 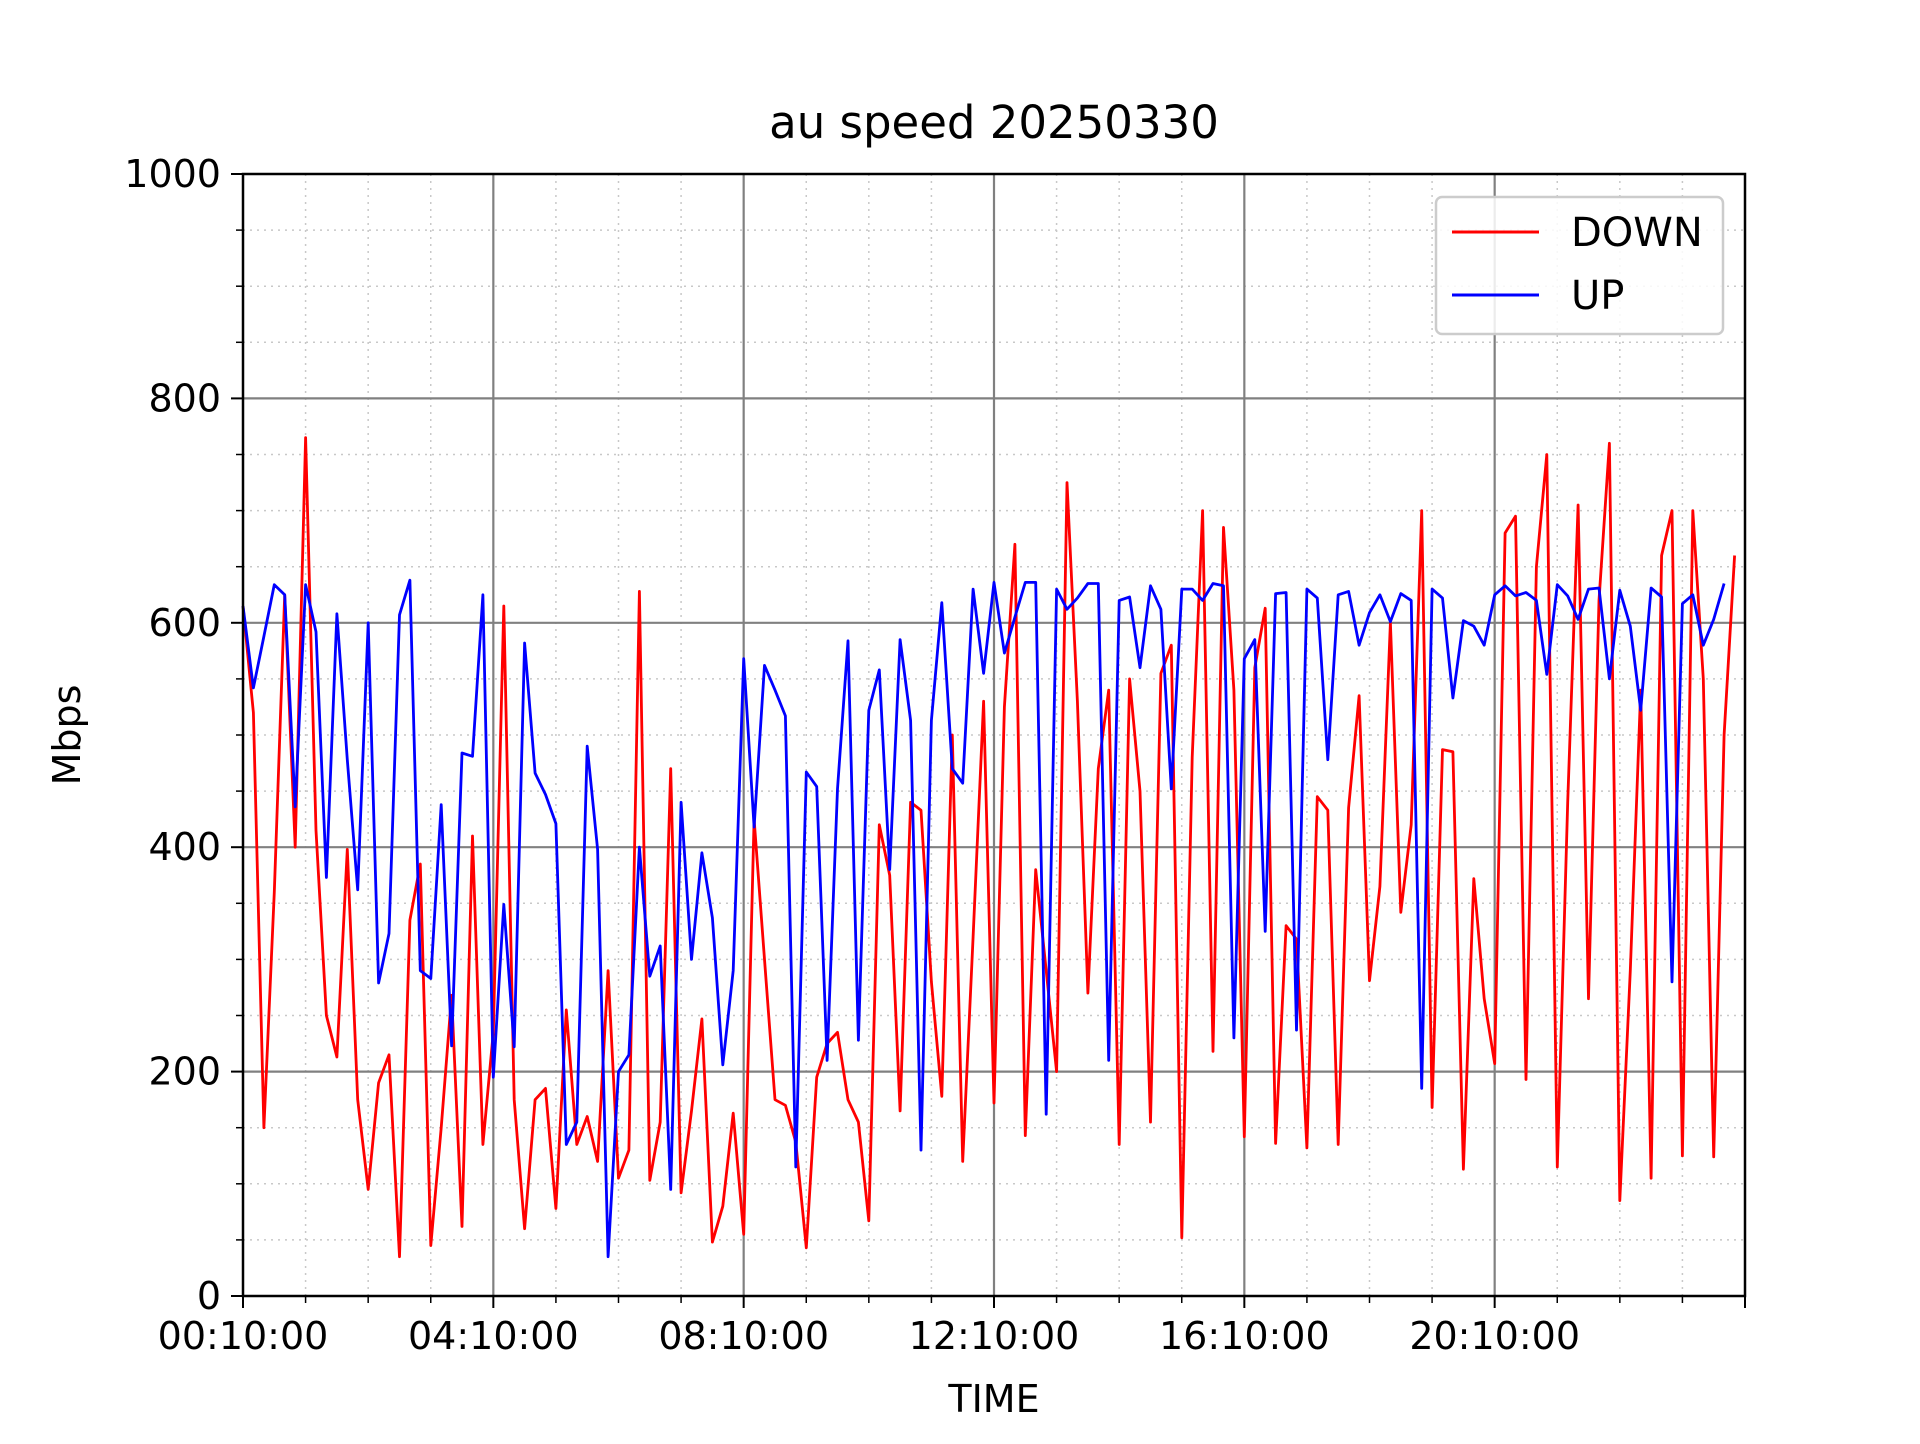 What do you see at coordinates (184, 1072) in the screenshot?
I see `y-tick-label: 200` at bounding box center [184, 1072].